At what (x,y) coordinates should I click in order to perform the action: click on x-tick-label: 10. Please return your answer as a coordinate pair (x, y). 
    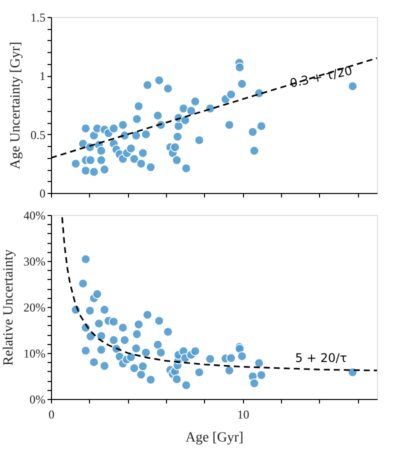
    Looking at the image, I should click on (243, 415).